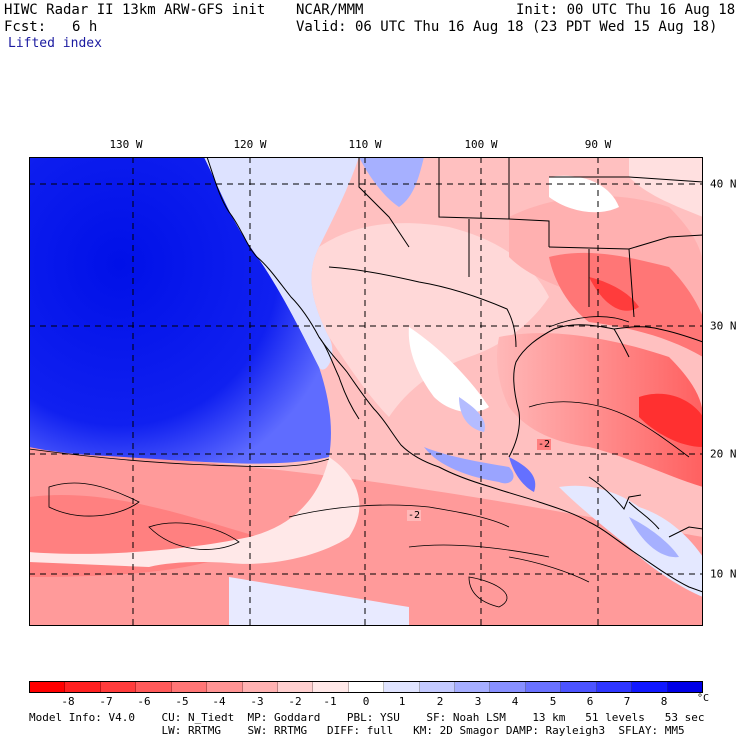 The width and height of the screenshot is (740, 740). What do you see at coordinates (666, 187) in the screenshot?
I see `northeast-region` at bounding box center [666, 187].